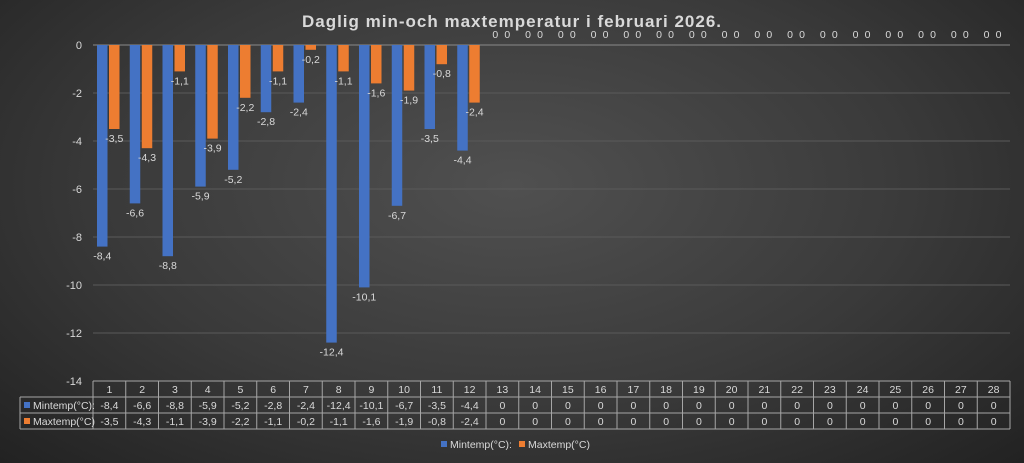 This screenshot has height=463, width=1024. I want to click on table-row-label: Maxtemp(°C), so click(64, 422).